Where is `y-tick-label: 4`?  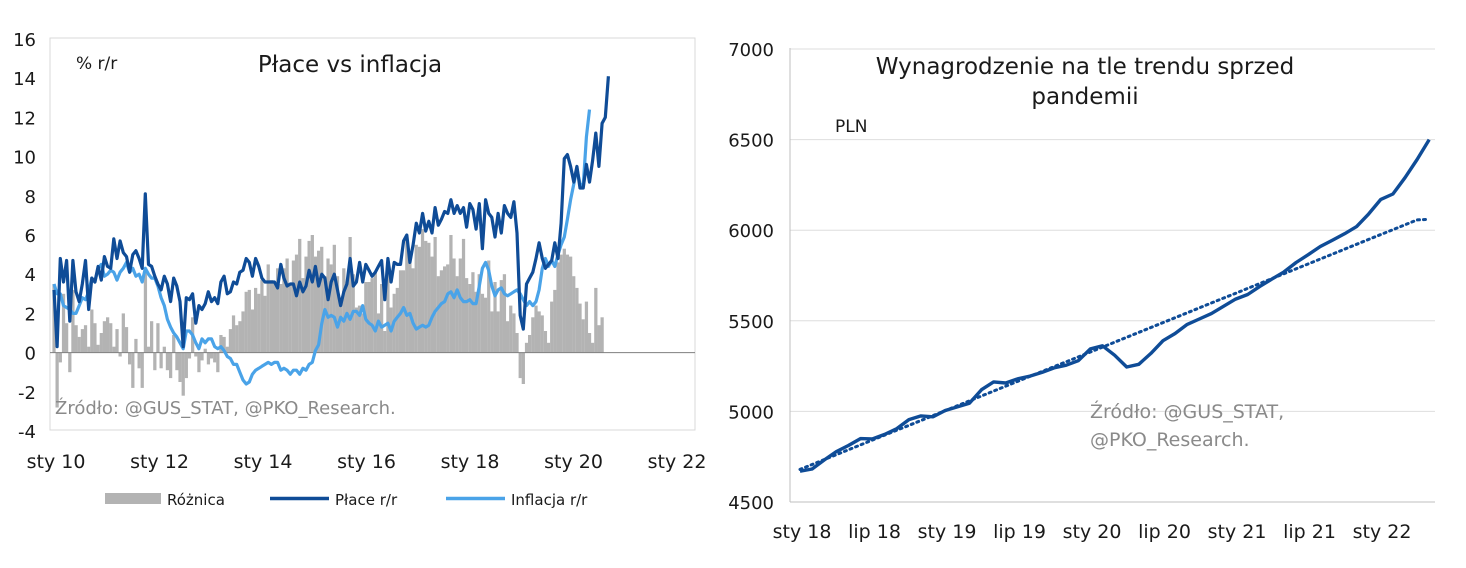
y-tick-label: 4 is located at coordinates (30, 275).